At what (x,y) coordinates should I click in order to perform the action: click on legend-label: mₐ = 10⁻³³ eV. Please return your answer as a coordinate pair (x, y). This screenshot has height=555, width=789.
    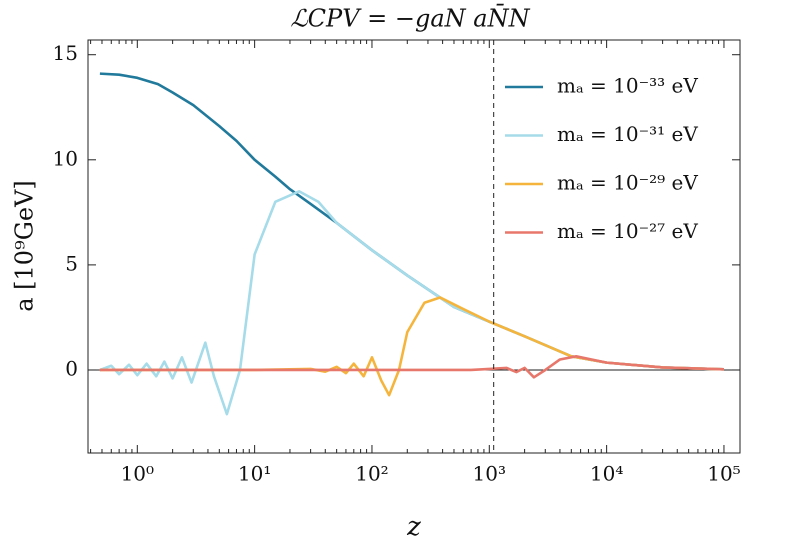
    Looking at the image, I should click on (627, 86).